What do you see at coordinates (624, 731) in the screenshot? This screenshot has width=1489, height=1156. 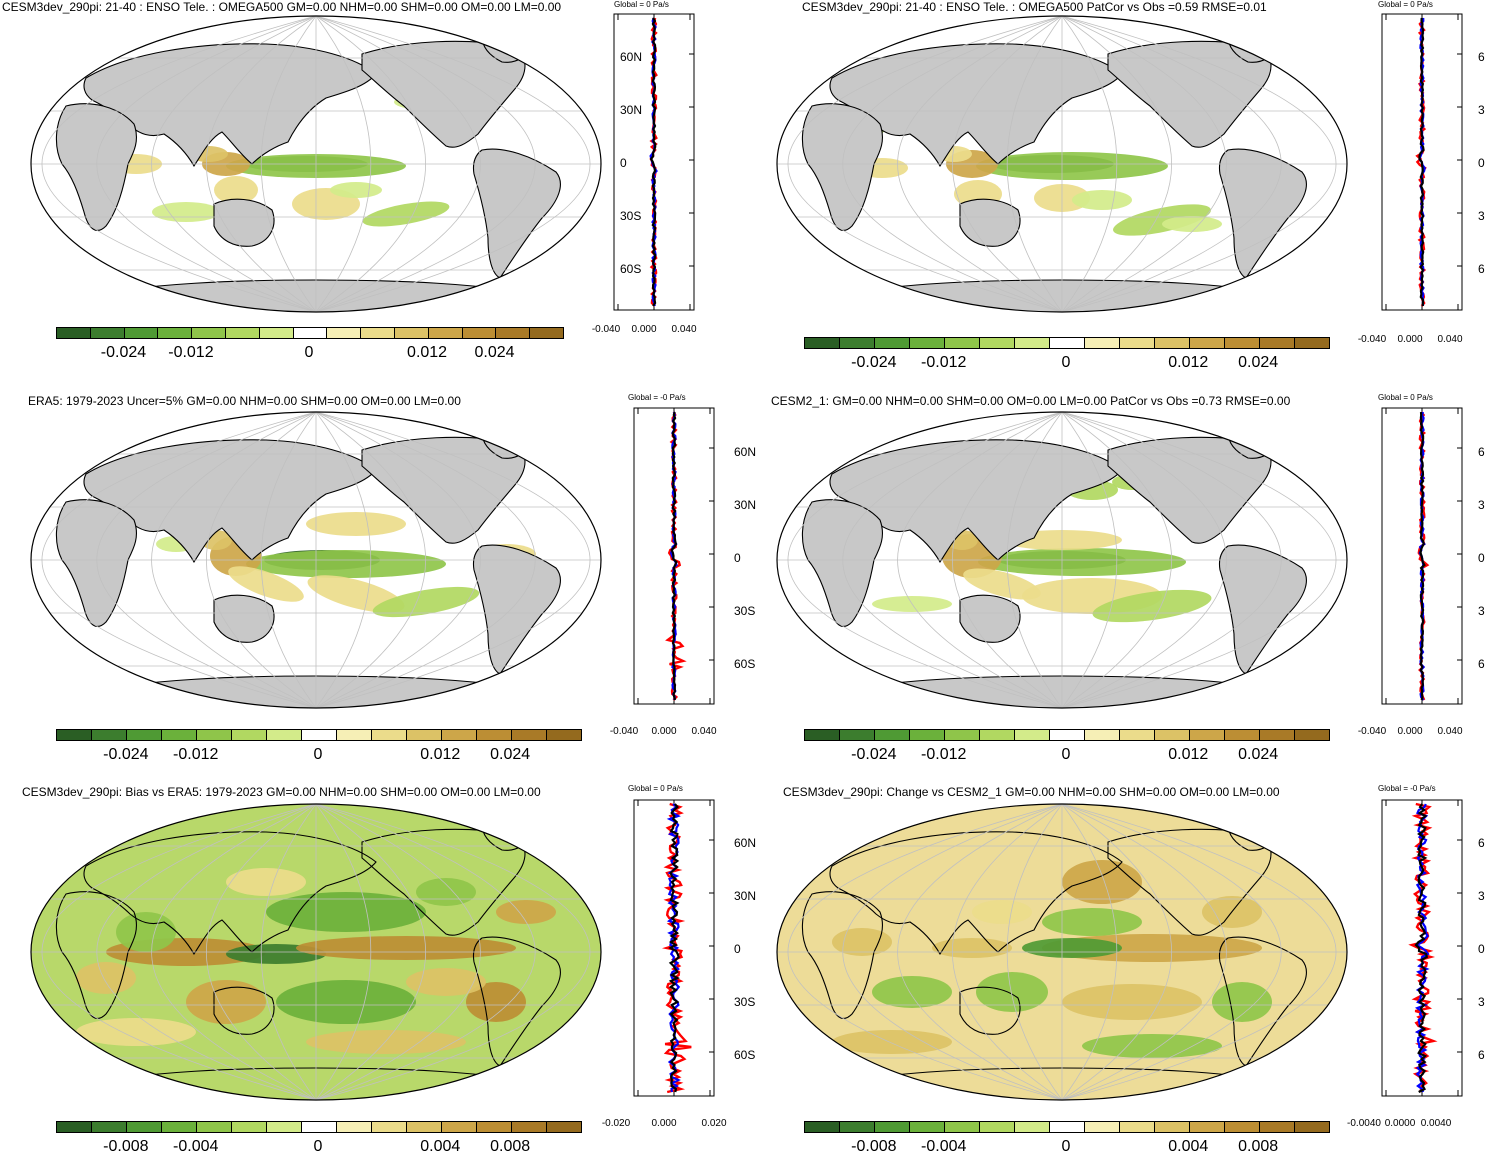 I see `zonal-x-tick-label: -0.040` at bounding box center [624, 731].